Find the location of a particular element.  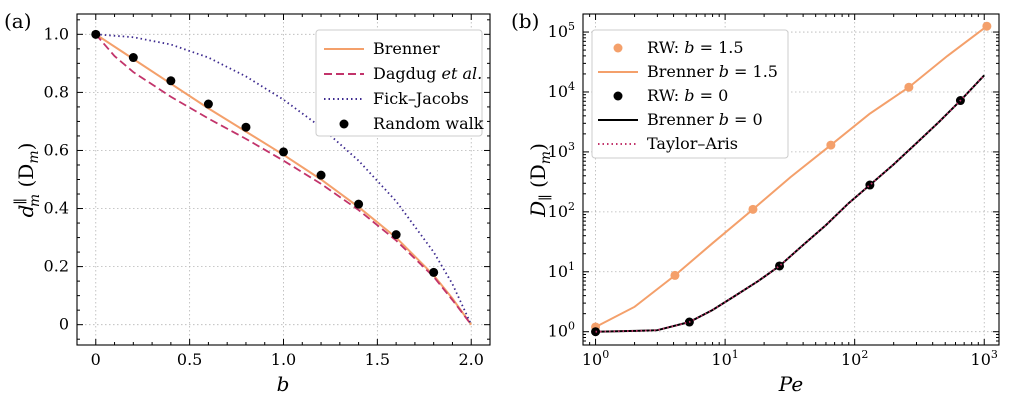

b-xtick-label-3: 10³ is located at coordinates (984, 358).